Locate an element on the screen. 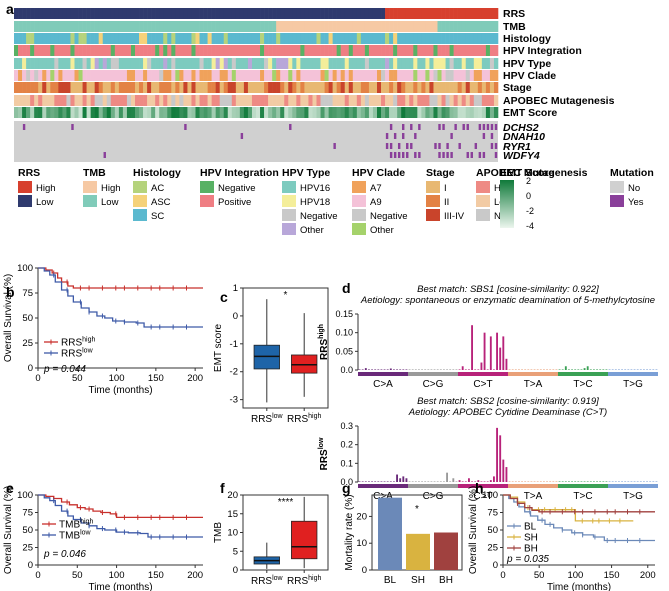 The width and height of the screenshot is (669, 591). legend-title: HPV Clade is located at coordinates (378, 173).